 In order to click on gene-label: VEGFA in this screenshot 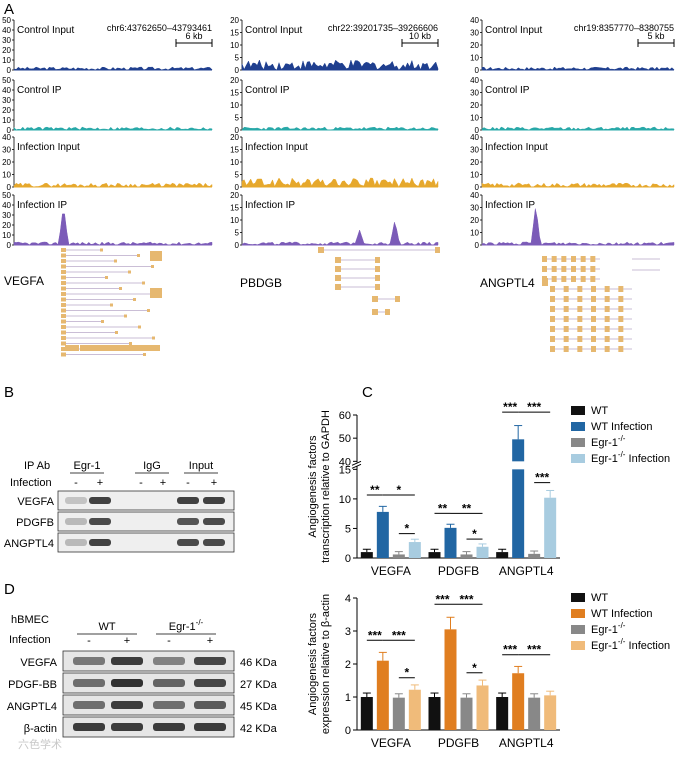, I will do `click(24, 281)`.